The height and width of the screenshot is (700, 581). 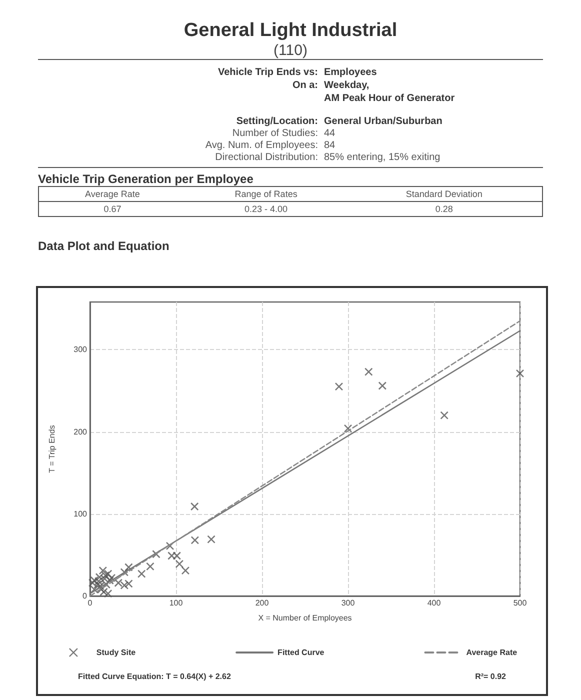 What do you see at coordinates (277, 121) in the screenshot?
I see `text: Setting/Location:` at bounding box center [277, 121].